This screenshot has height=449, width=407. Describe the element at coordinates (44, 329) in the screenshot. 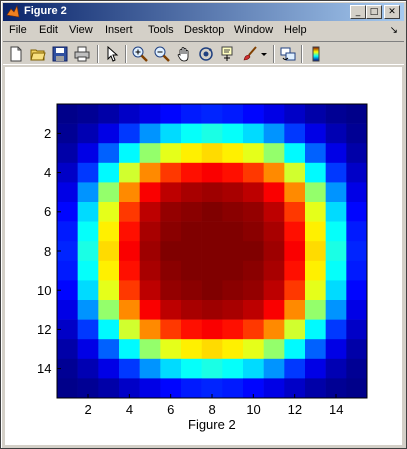

I see `y-tick-label: 12` at that location.